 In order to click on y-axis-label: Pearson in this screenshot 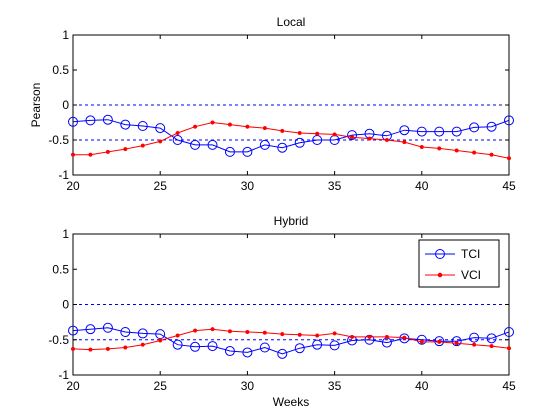, I will do `click(36, 105)`.